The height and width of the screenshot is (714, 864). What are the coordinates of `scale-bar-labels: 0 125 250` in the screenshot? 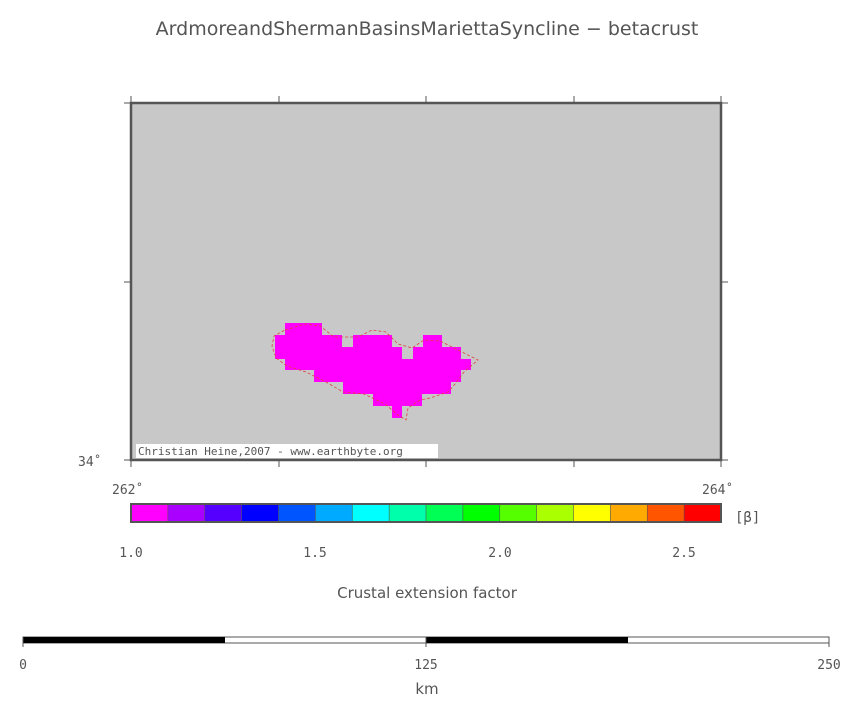 It's located at (430, 665).